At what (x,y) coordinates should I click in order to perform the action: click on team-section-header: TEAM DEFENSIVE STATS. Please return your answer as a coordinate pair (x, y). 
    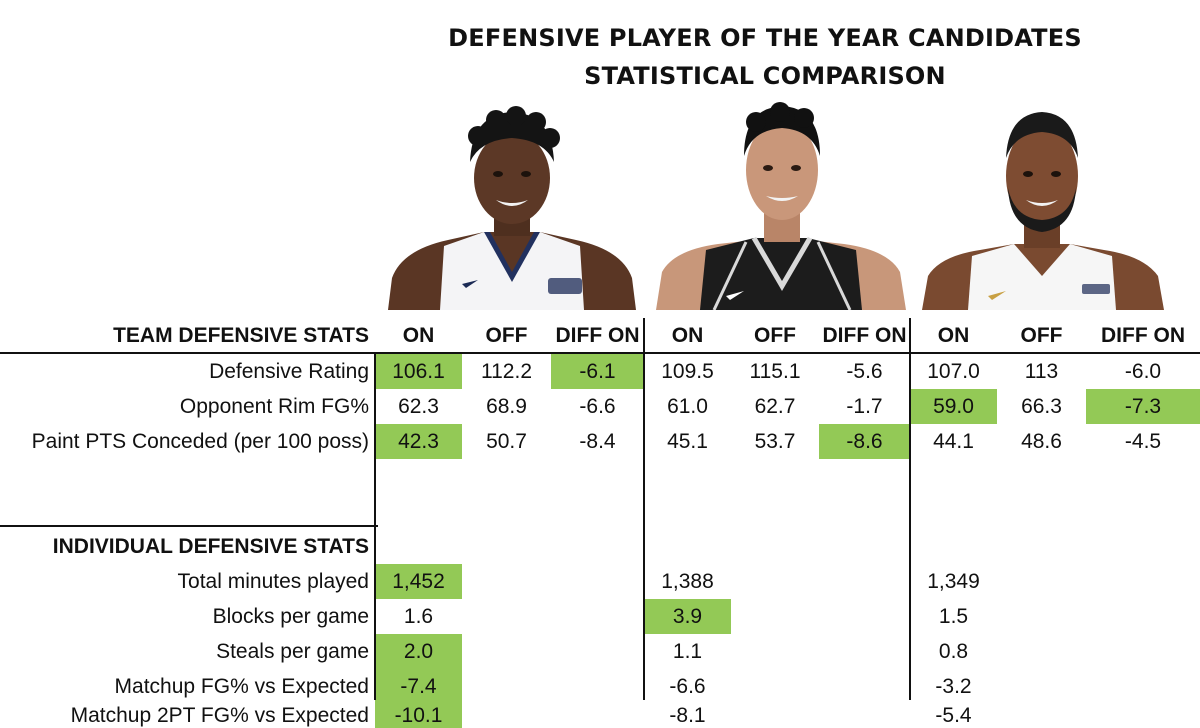
    Looking at the image, I should click on (241, 335).